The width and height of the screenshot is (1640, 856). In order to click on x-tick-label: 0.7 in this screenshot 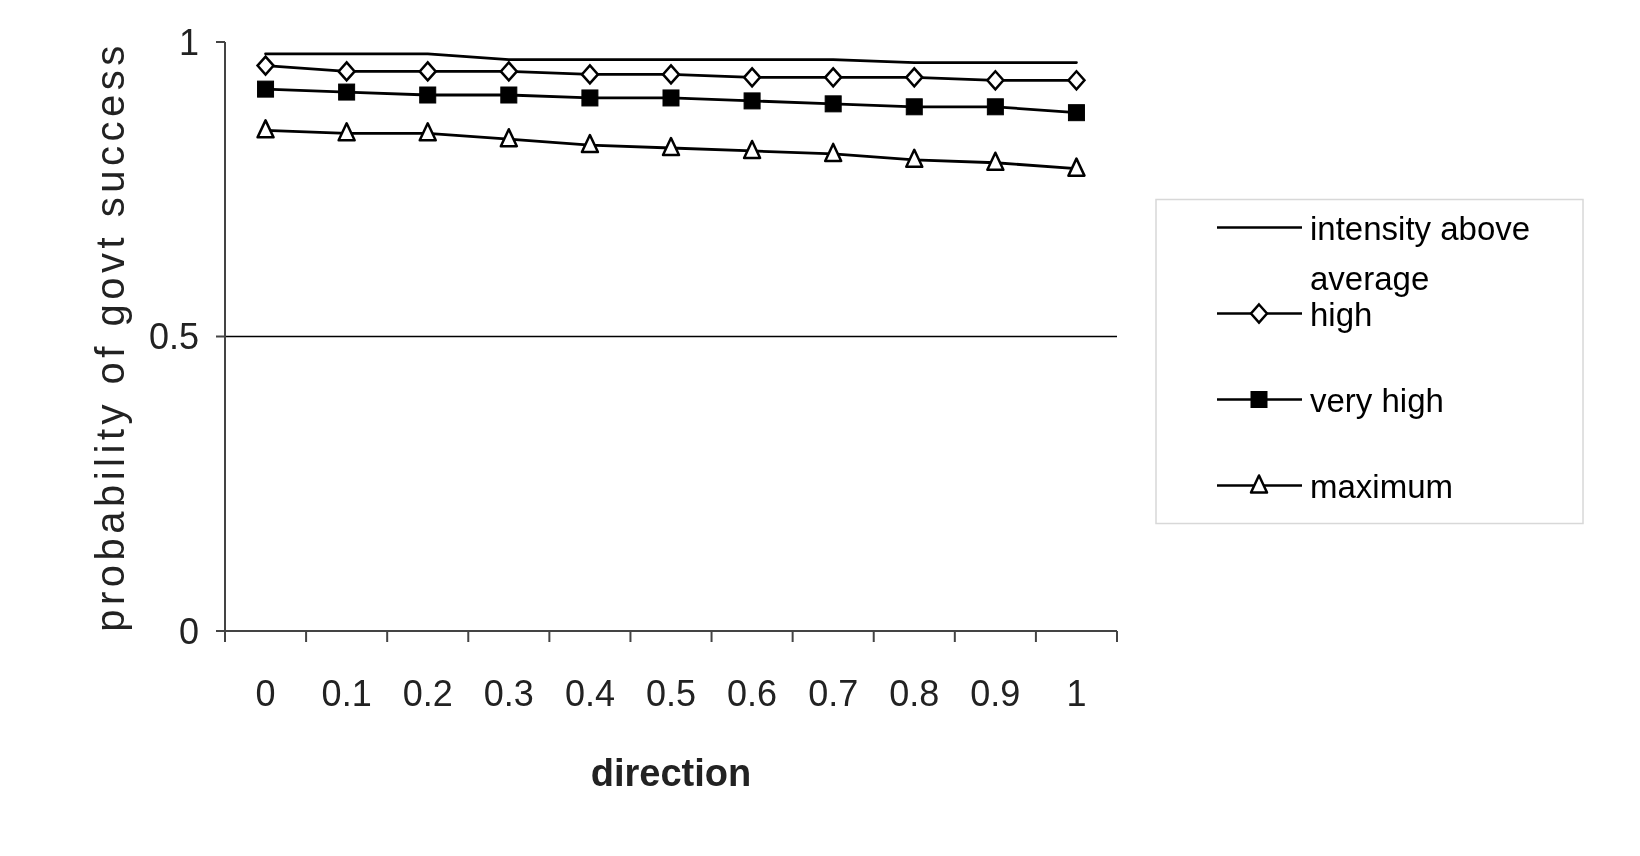, I will do `click(833, 693)`.